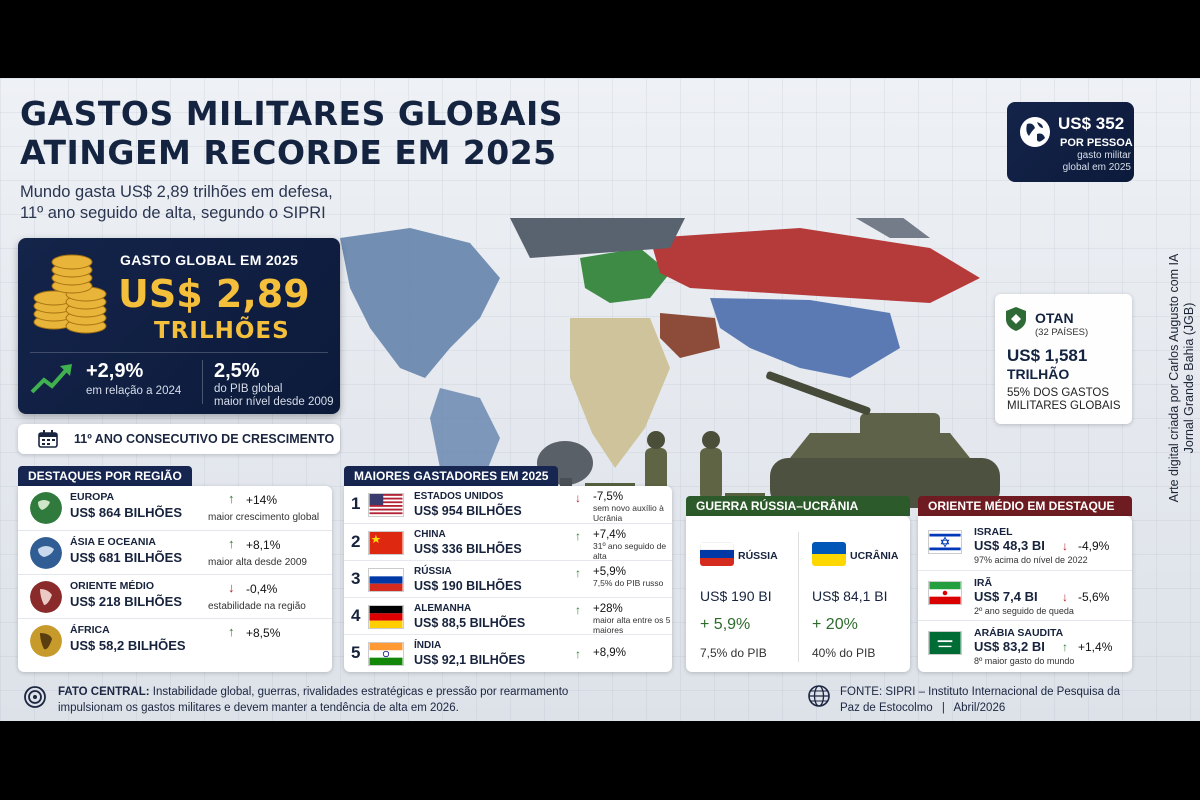  Describe the element at coordinates (115, 371) in the screenshot. I see `global-growth-value: +2,9%` at that location.